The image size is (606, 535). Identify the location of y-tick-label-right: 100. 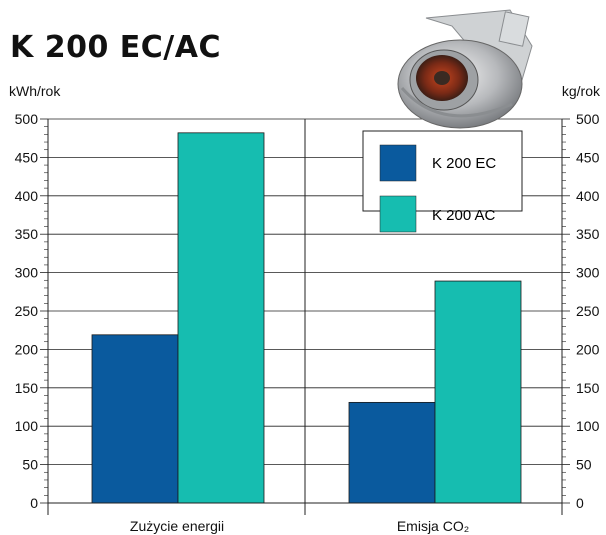
(588, 426).